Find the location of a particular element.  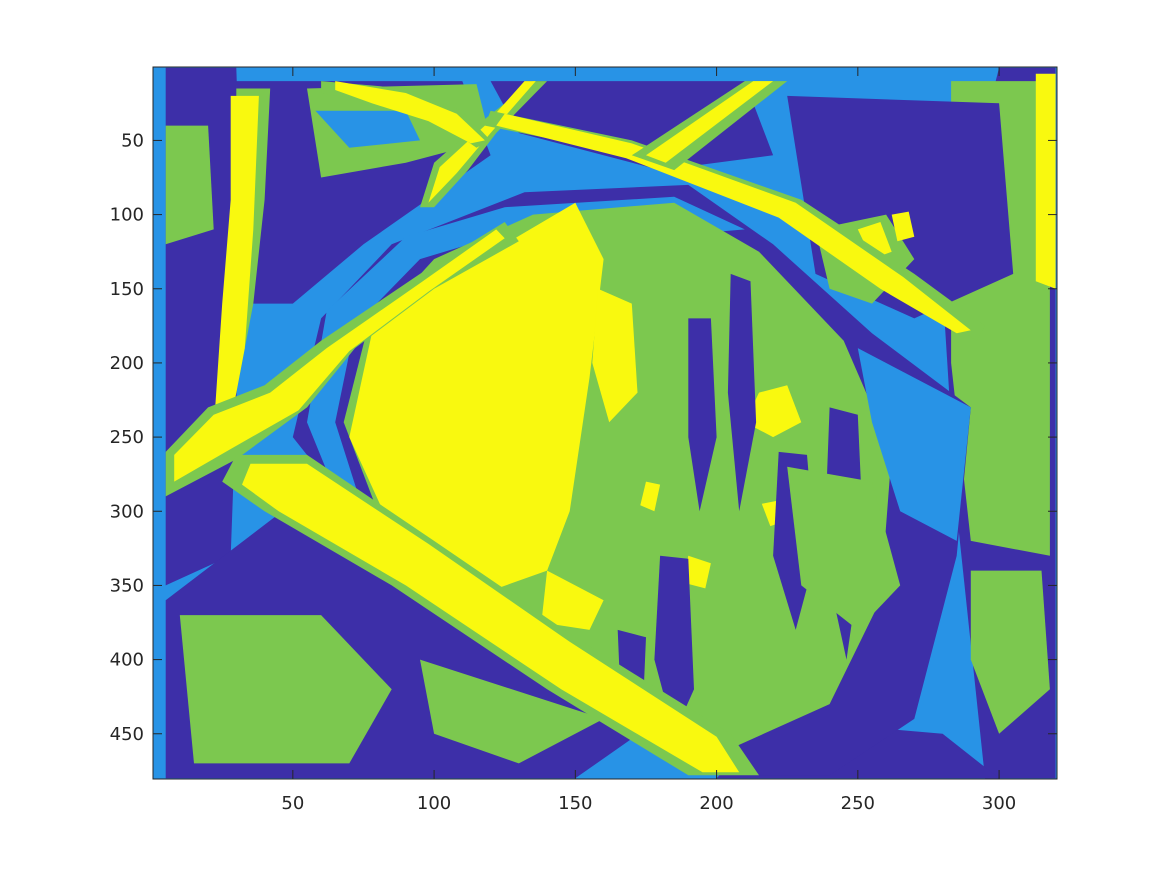

x-tick-label: 50 is located at coordinates (292, 803).